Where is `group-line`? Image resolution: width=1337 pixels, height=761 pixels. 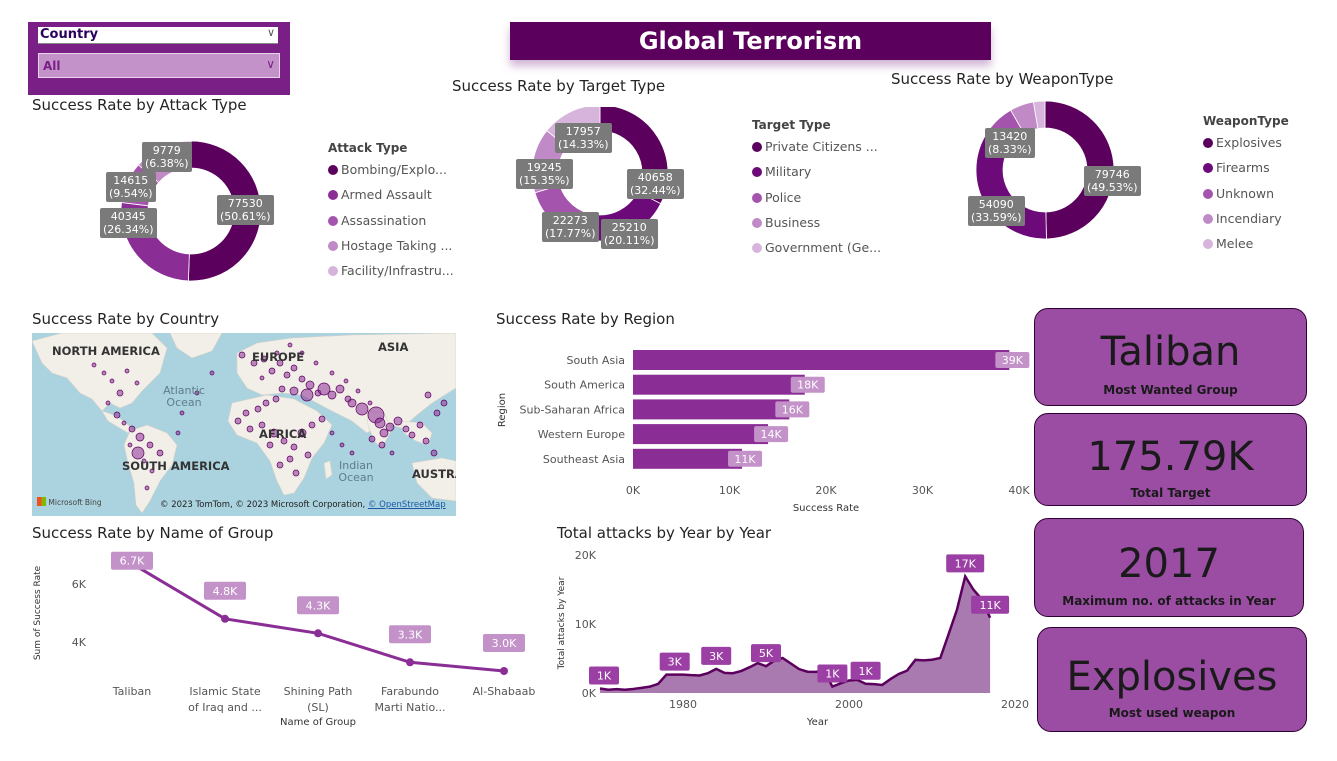 group-line is located at coordinates (318, 617).